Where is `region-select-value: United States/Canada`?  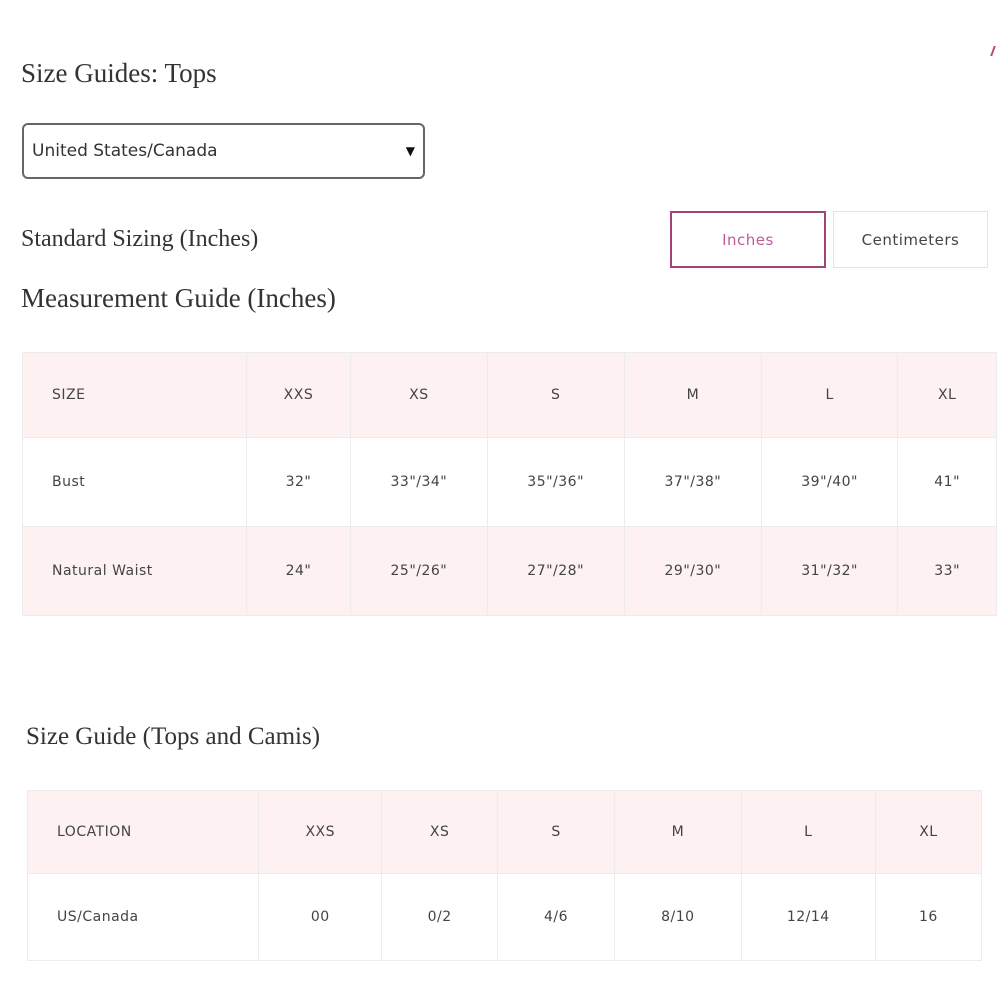
region-select-value: United States/Canada is located at coordinates (125, 151).